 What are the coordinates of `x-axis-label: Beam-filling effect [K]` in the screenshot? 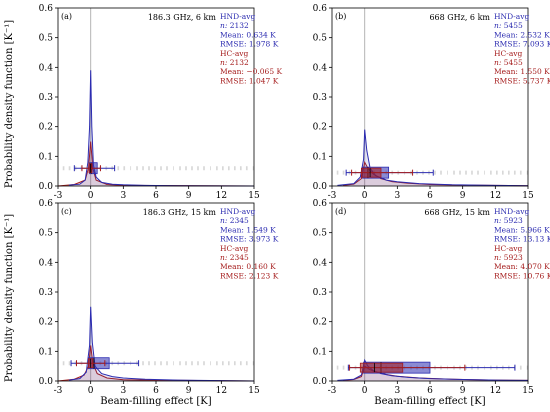 It's located at (429, 401).